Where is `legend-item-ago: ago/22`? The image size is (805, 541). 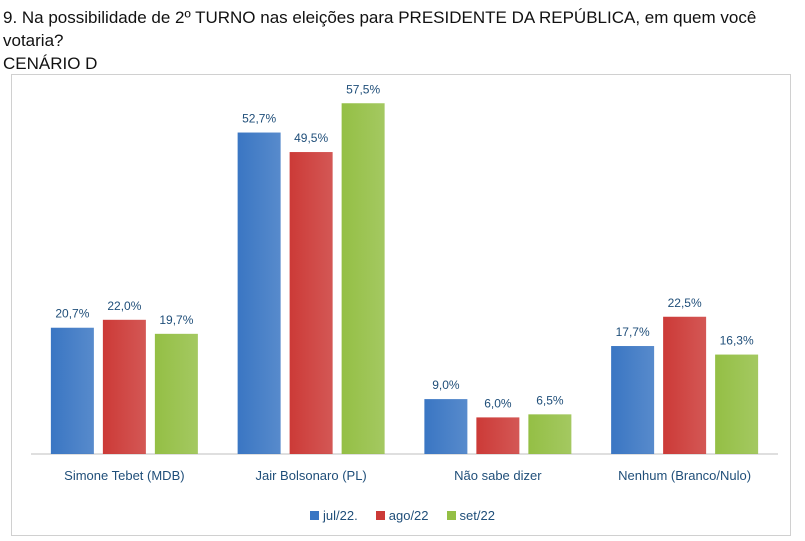 legend-item-ago: ago/22 is located at coordinates (402, 515).